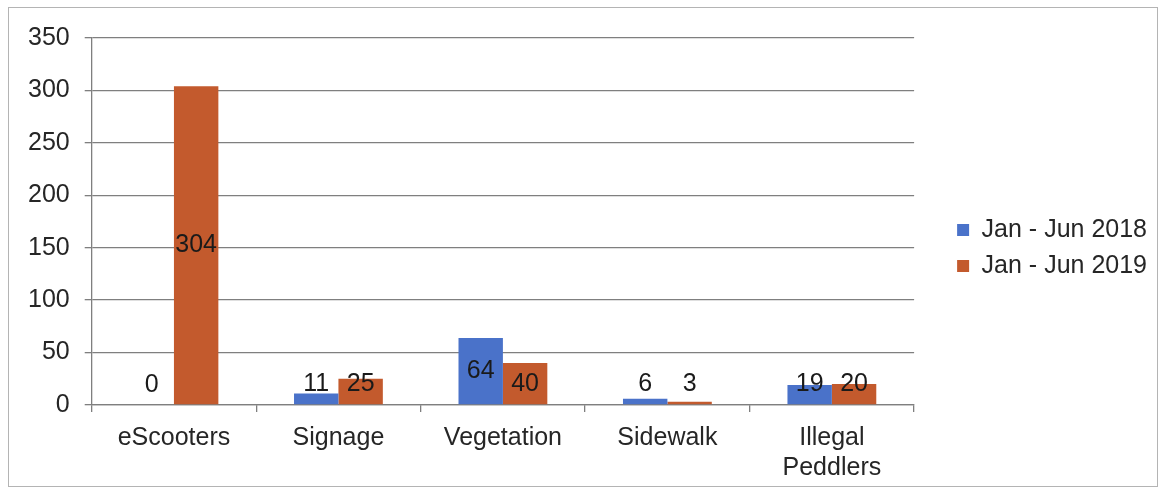 This screenshot has width=1169, height=496. Describe the element at coordinates (48, 193) in the screenshot. I see `y-tick-label: 200` at that location.